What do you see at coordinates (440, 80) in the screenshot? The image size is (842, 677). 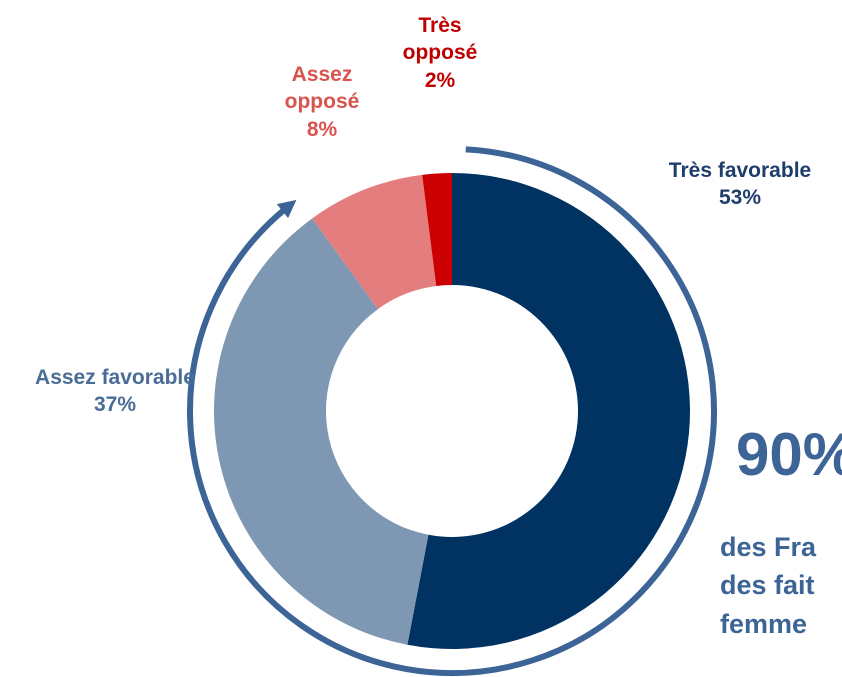 I see `label-tres-oppose-value: 2%` at bounding box center [440, 80].